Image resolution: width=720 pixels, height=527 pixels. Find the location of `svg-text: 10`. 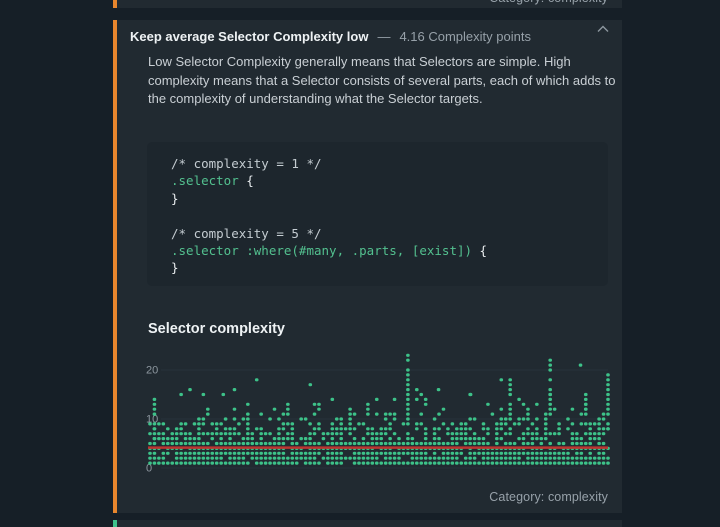

svg-text: 10 is located at coordinates (152, 420).